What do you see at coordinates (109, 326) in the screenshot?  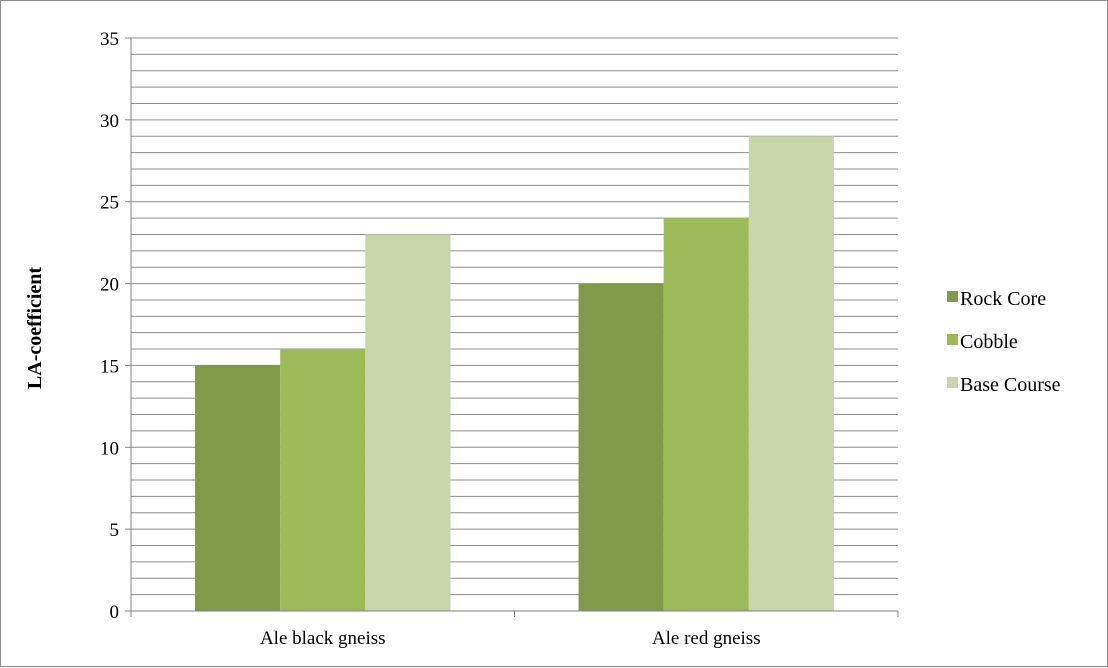 I see `y-tick-labels: 0 5 10 15 20 25 30 35` at bounding box center [109, 326].